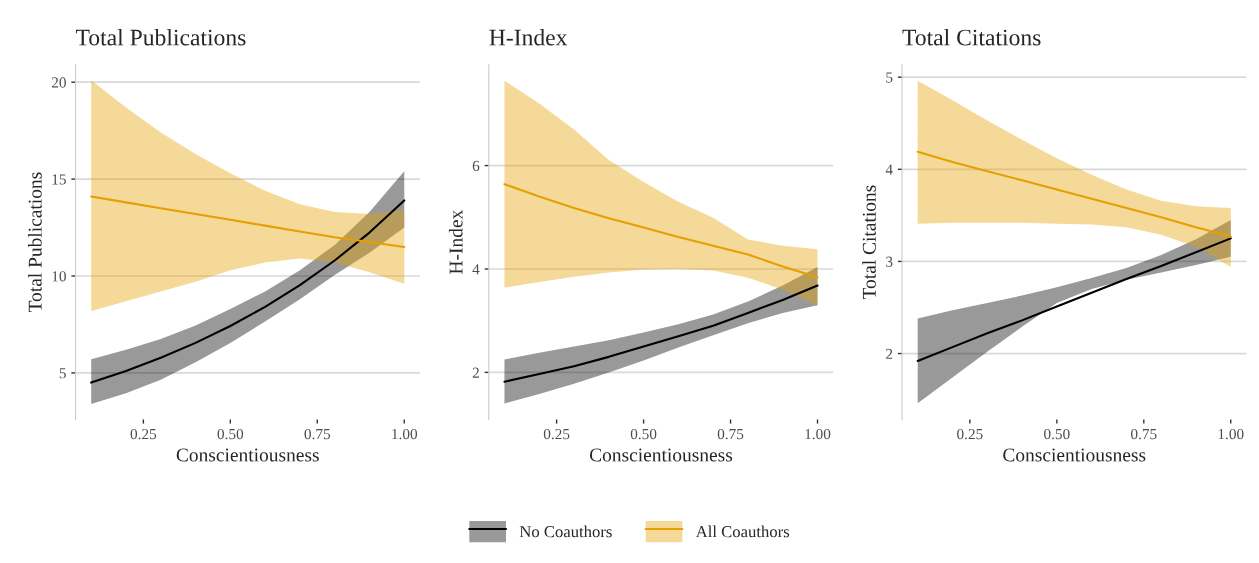 The height and width of the screenshot is (563, 1259). I want to click on y-axis-title: Total Publications, so click(35, 242).